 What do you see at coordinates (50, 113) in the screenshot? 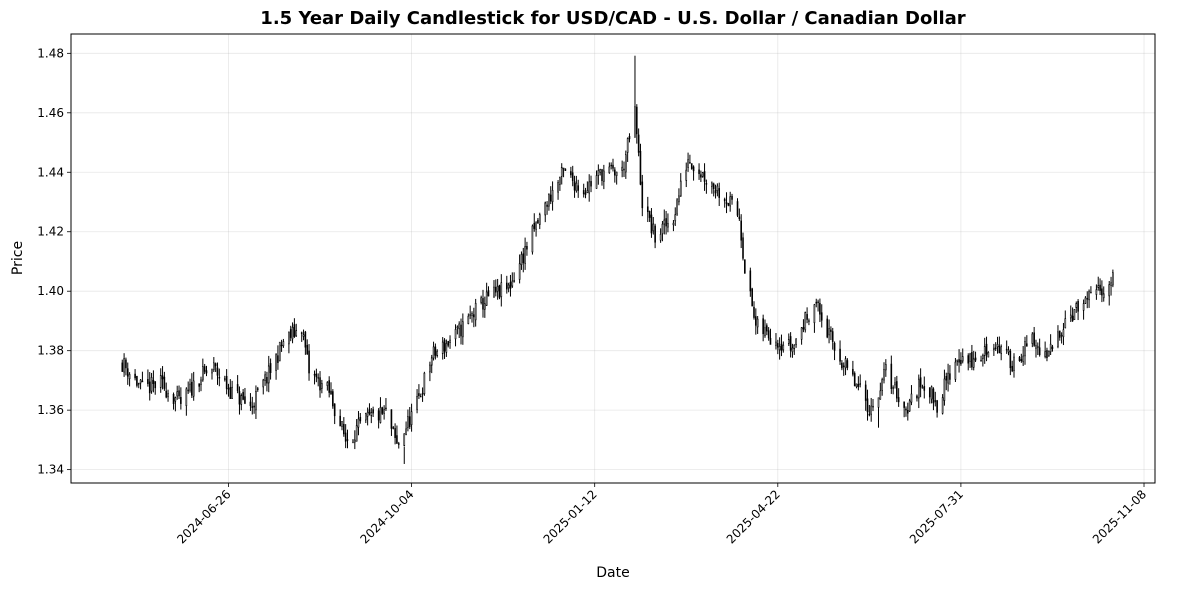
I see `y-tick-label: 1.46` at bounding box center [50, 113].